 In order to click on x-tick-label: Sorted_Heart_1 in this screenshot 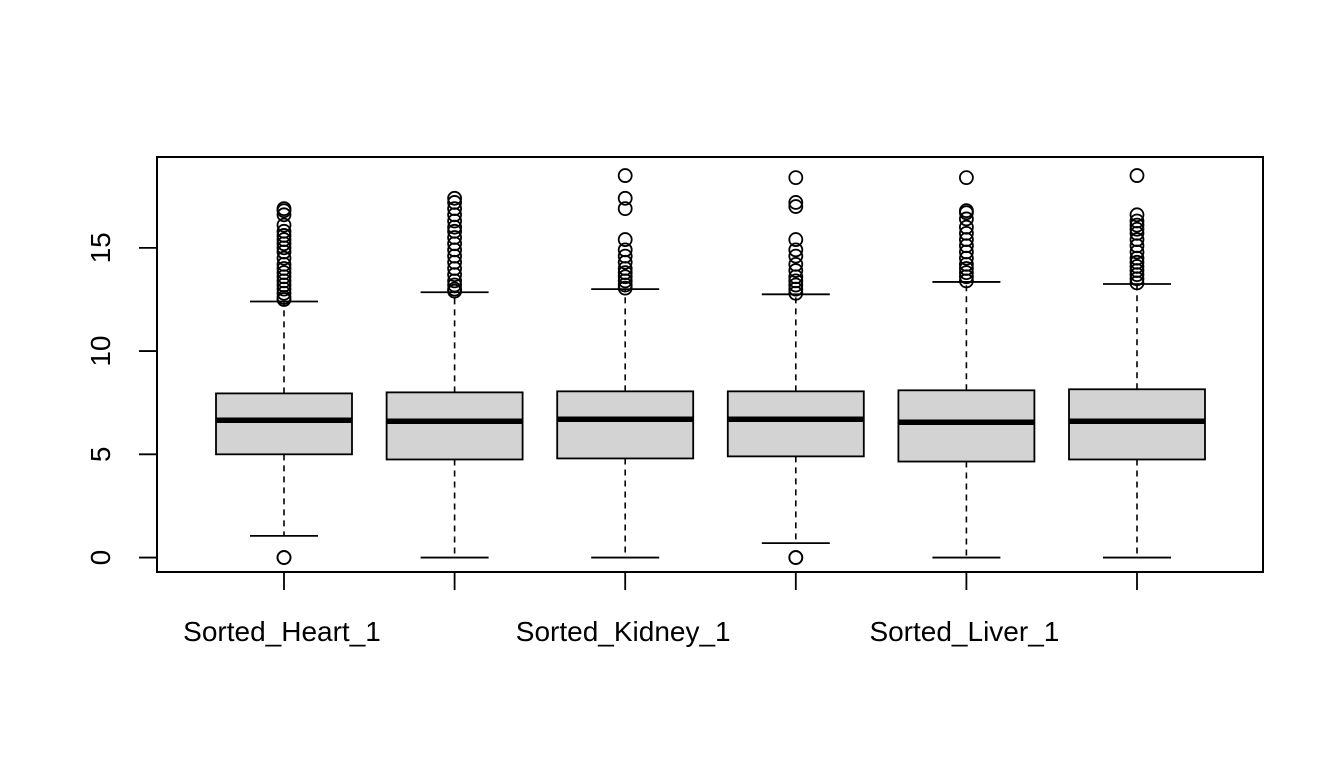, I will do `click(282, 631)`.